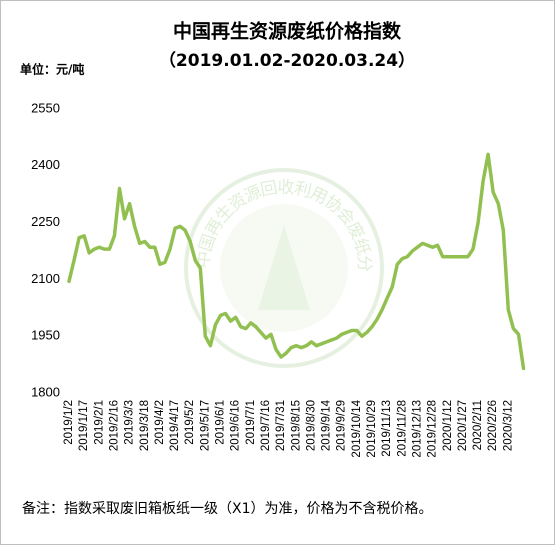 The width and height of the screenshot is (555, 545). What do you see at coordinates (227, 508) in the screenshot?
I see `note: 备注：指数采取废旧箱板纸一级（X1）为准，价格为不含税价格。` at bounding box center [227, 508].